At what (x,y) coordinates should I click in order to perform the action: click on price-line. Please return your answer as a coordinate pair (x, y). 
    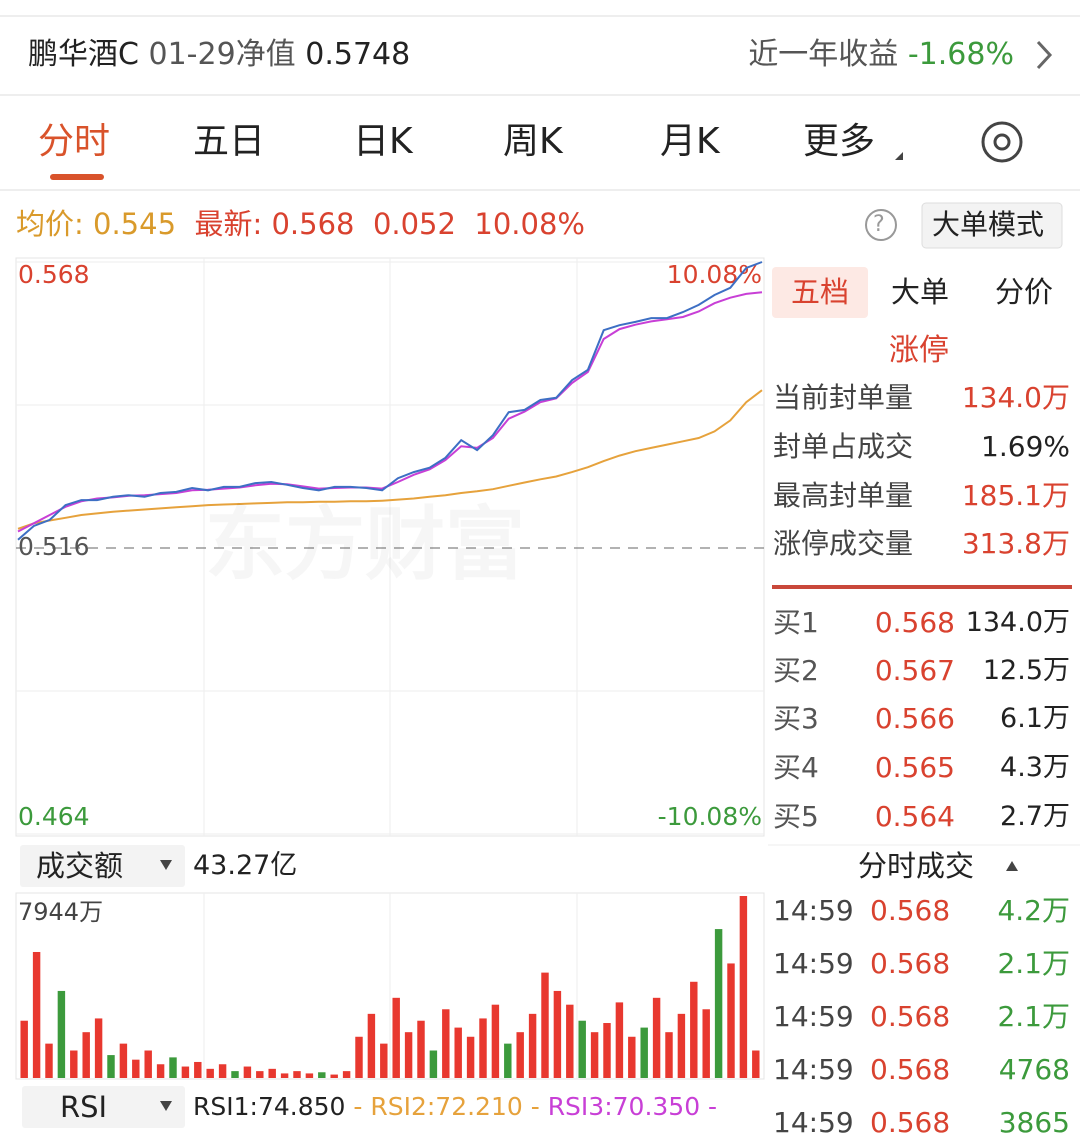
    Looking at the image, I should click on (390, 459).